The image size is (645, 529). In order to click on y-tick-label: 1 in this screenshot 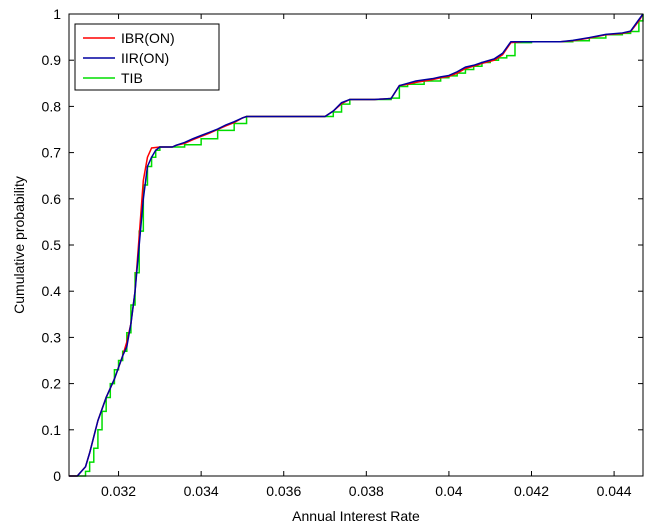, I will do `click(57, 14)`.